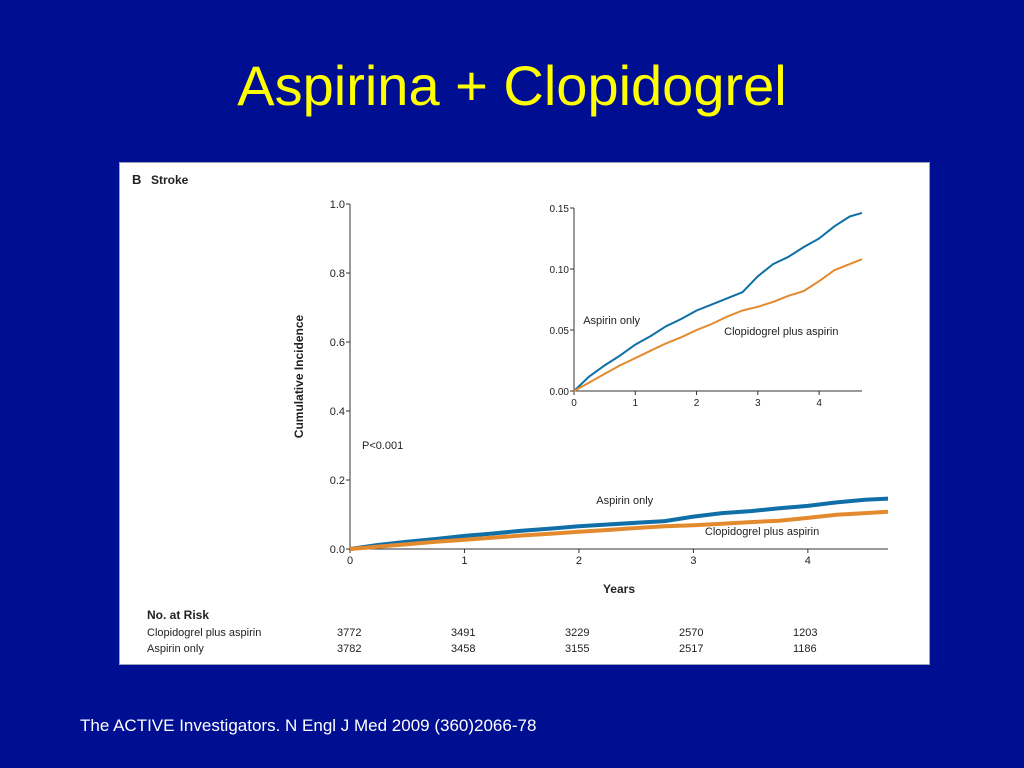 The height and width of the screenshot is (768, 1024). What do you see at coordinates (337, 274) in the screenshot?
I see `y-tick-label: 0.8` at bounding box center [337, 274].